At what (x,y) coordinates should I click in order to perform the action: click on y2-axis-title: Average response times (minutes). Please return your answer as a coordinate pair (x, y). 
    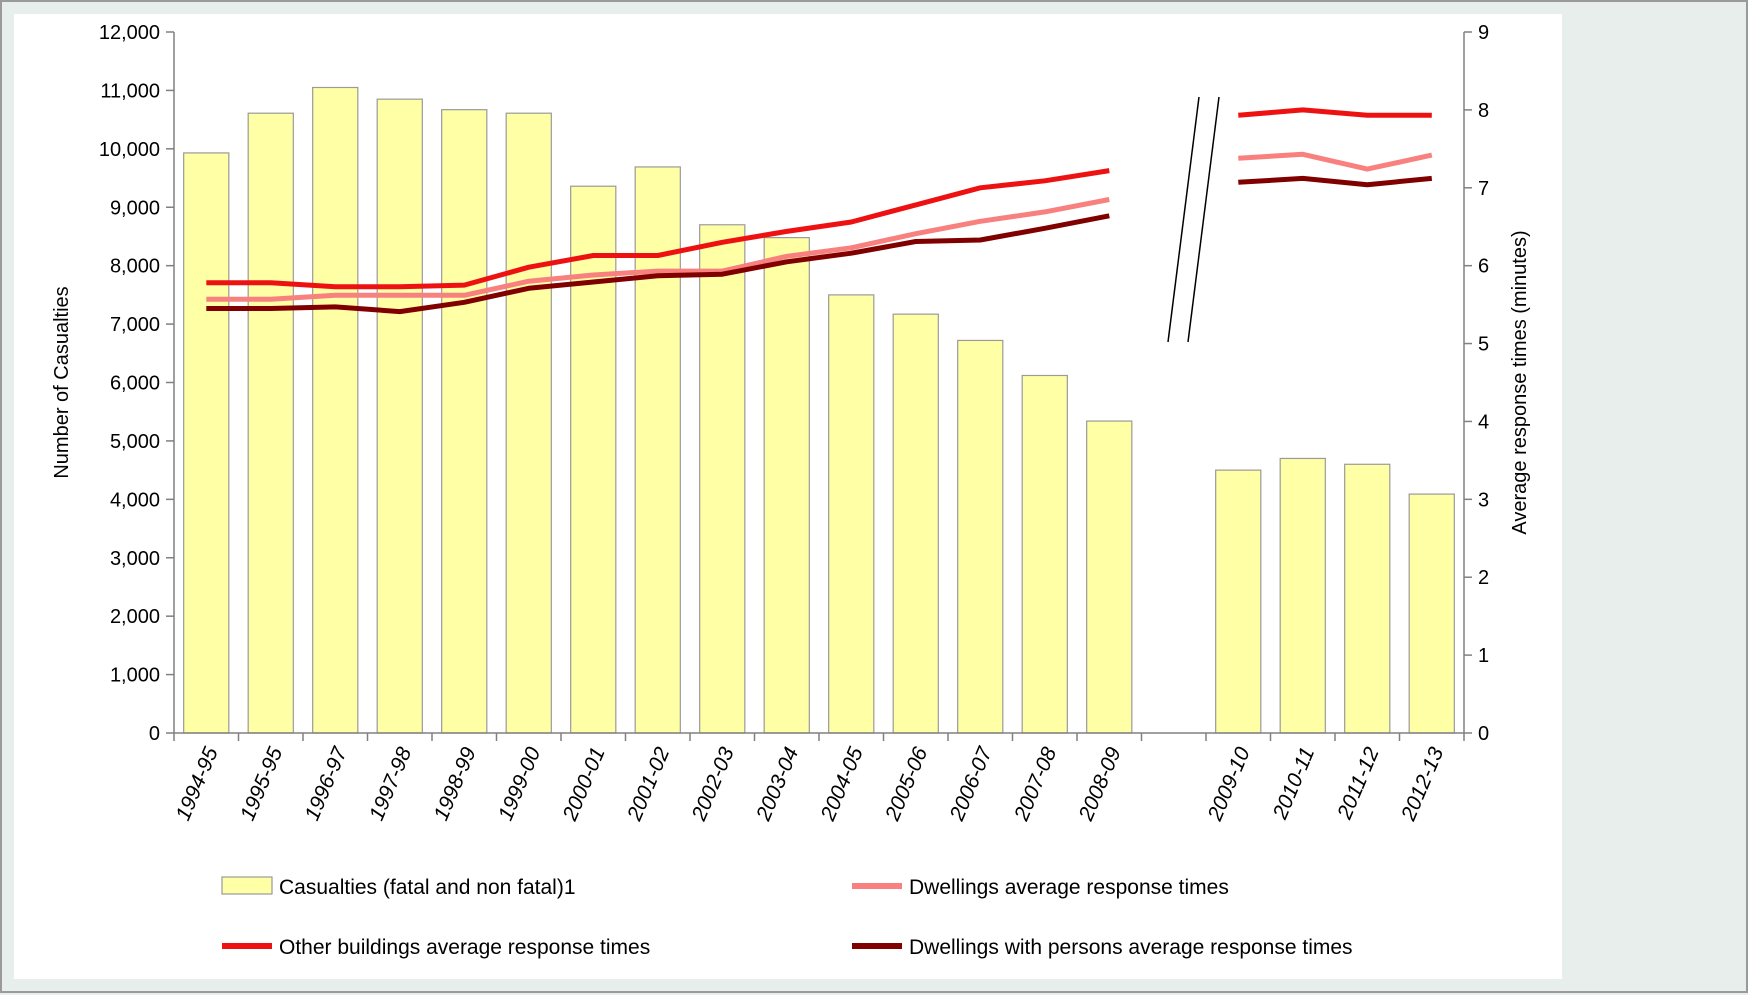
    Looking at the image, I should click on (1520, 382).